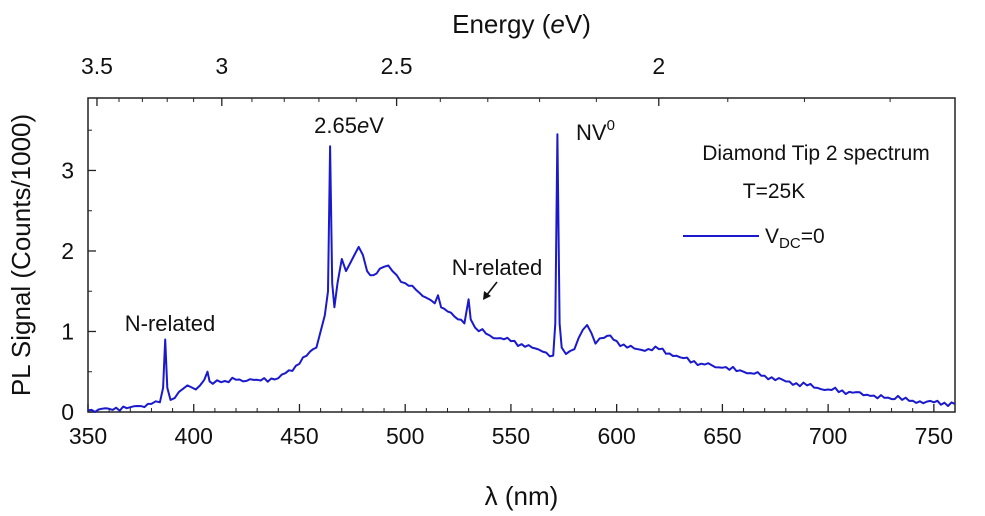  What do you see at coordinates (806, 197) in the screenshot?
I see `legend: Diamond Tip 2 spectrum T=25K VDC=0` at bounding box center [806, 197].